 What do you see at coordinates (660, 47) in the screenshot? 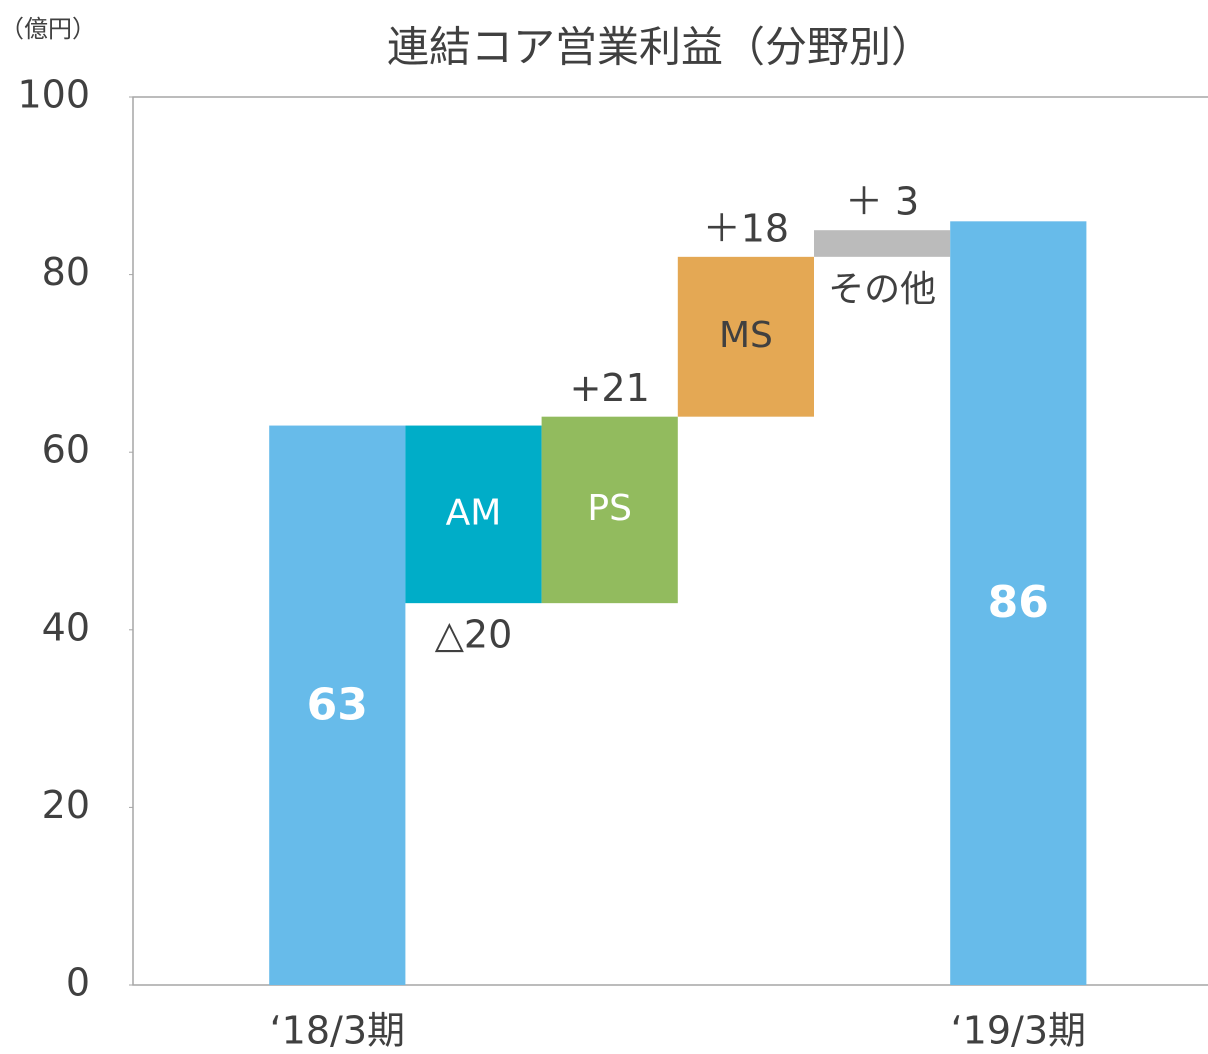
I see `chart-title: 連結コア営業利益（分野別）` at bounding box center [660, 47].